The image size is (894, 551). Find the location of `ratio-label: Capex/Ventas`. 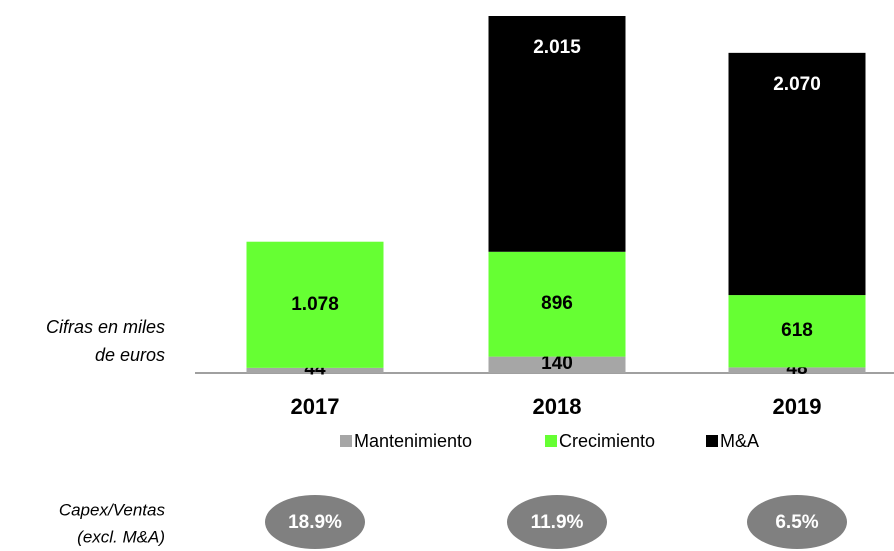

ratio-label: Capex/Ventas is located at coordinates (112, 509).